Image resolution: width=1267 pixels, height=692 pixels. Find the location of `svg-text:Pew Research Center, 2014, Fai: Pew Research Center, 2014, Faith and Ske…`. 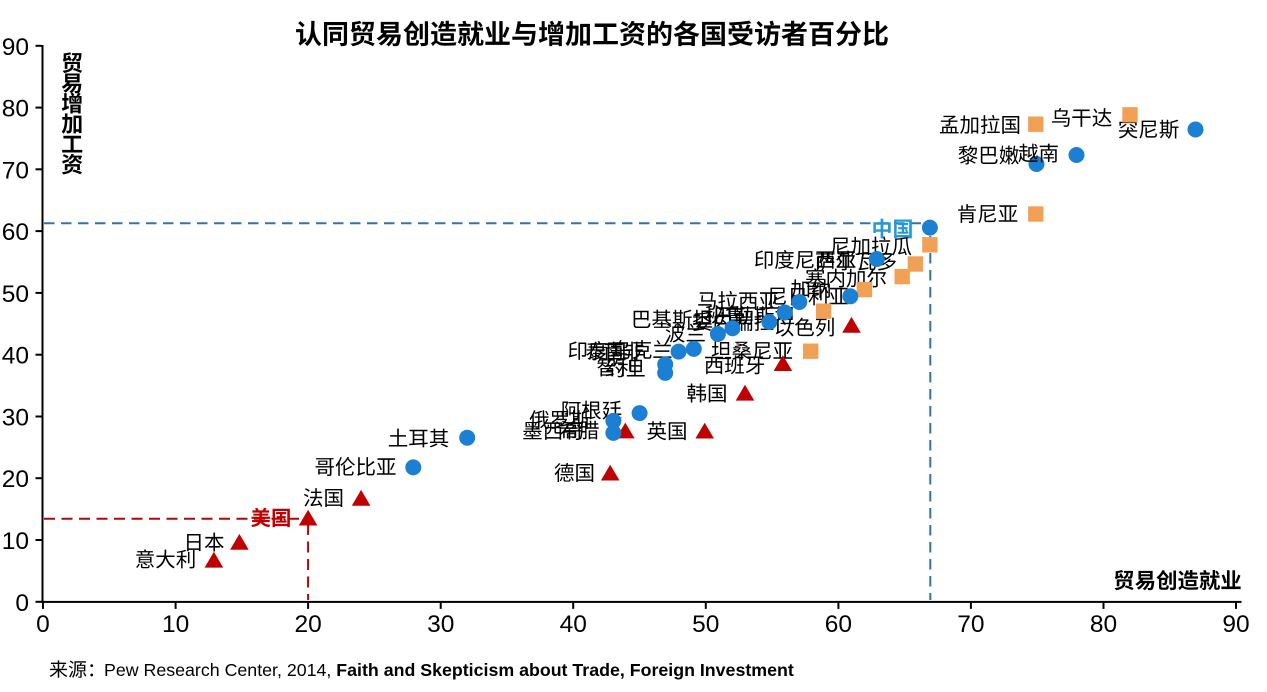

svg-text:Pew Research Center, 2014, Fai: Pew Research Center, 2014, Faith and Ske… is located at coordinates (449, 670).